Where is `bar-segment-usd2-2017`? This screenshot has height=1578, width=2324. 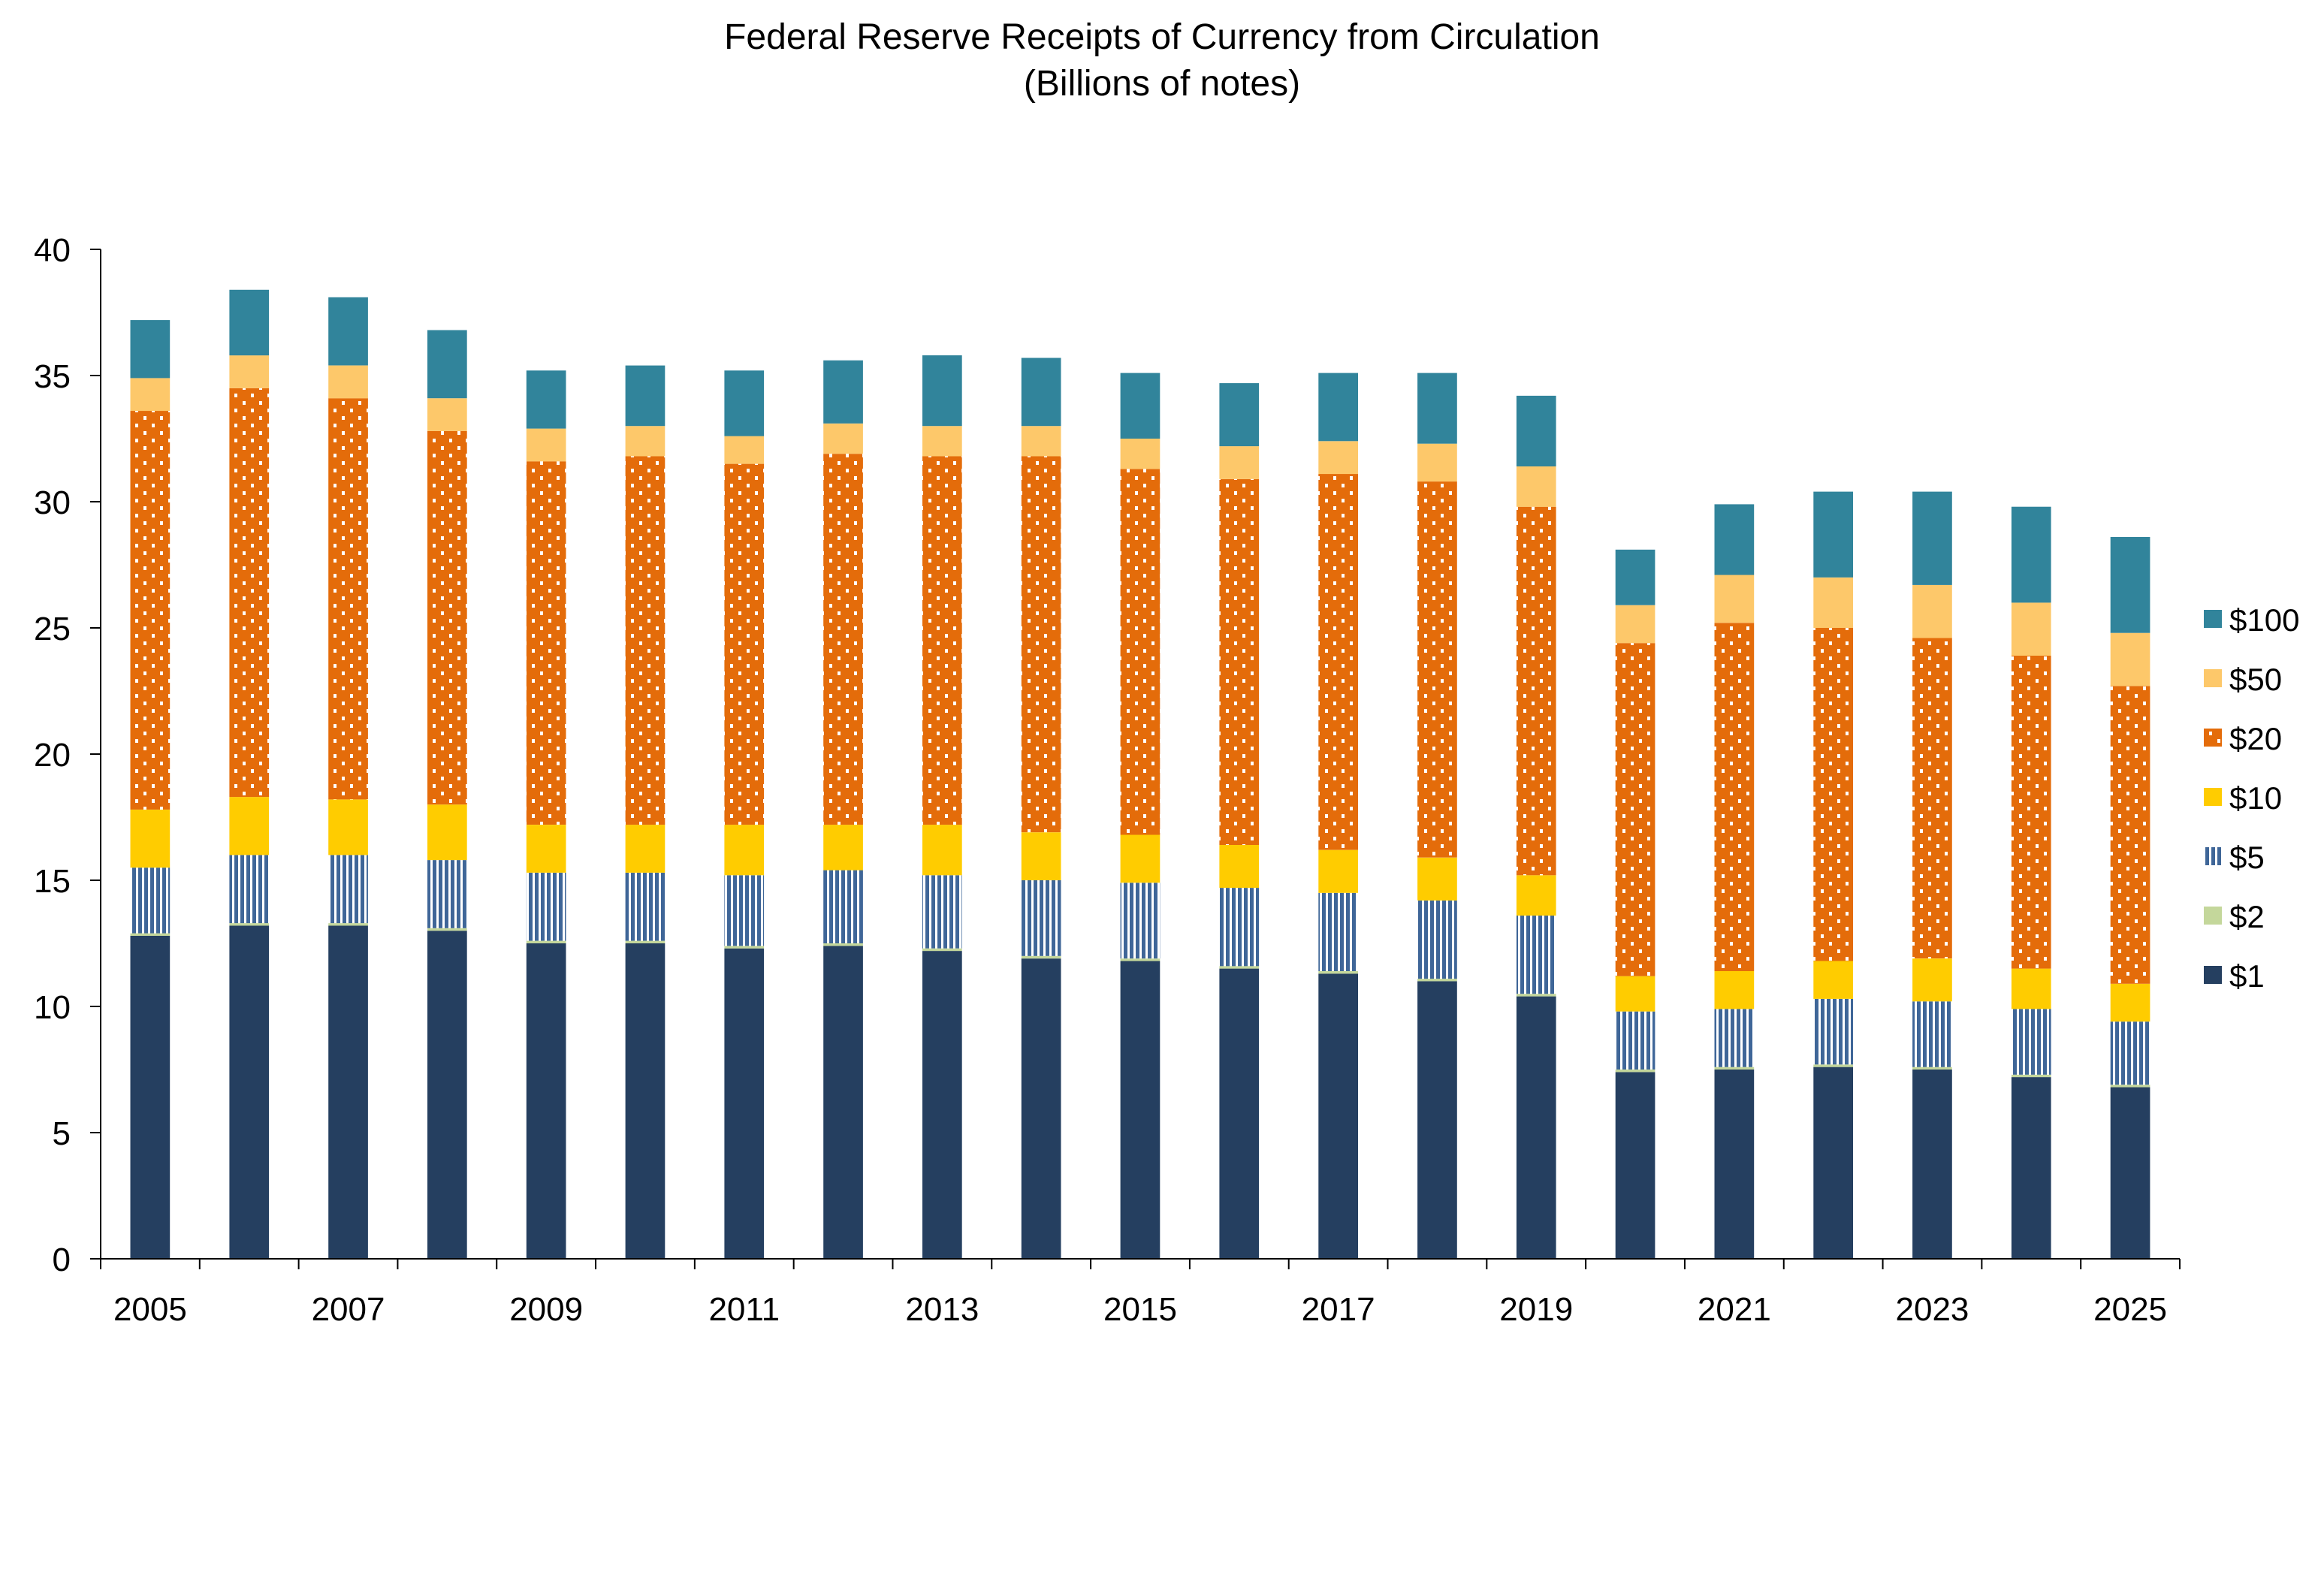
bar-segment-usd2-2017 is located at coordinates (1338, 972).